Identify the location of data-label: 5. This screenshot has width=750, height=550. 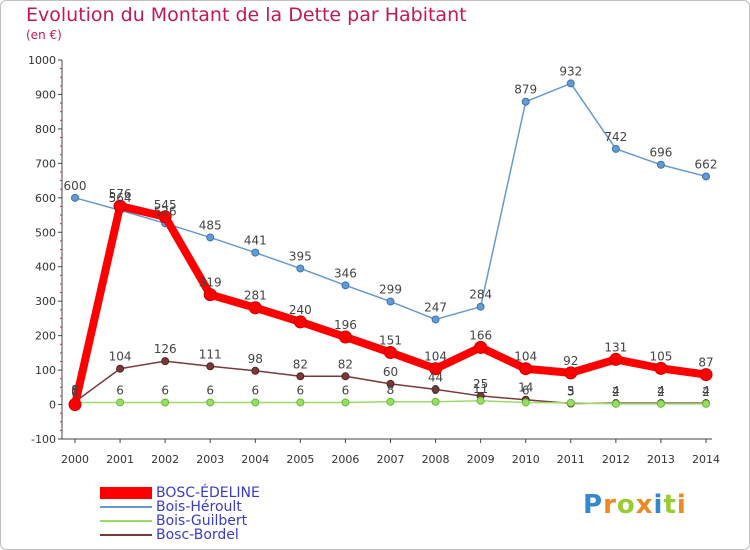
(571, 391).